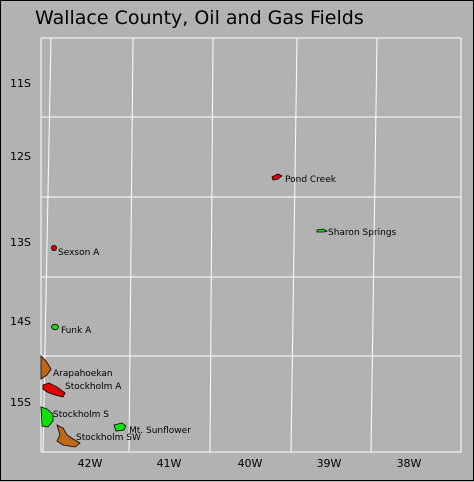 This screenshot has width=474, height=482. Describe the element at coordinates (20, 402) in the screenshot. I see `township-label-15s: 15S` at that location.